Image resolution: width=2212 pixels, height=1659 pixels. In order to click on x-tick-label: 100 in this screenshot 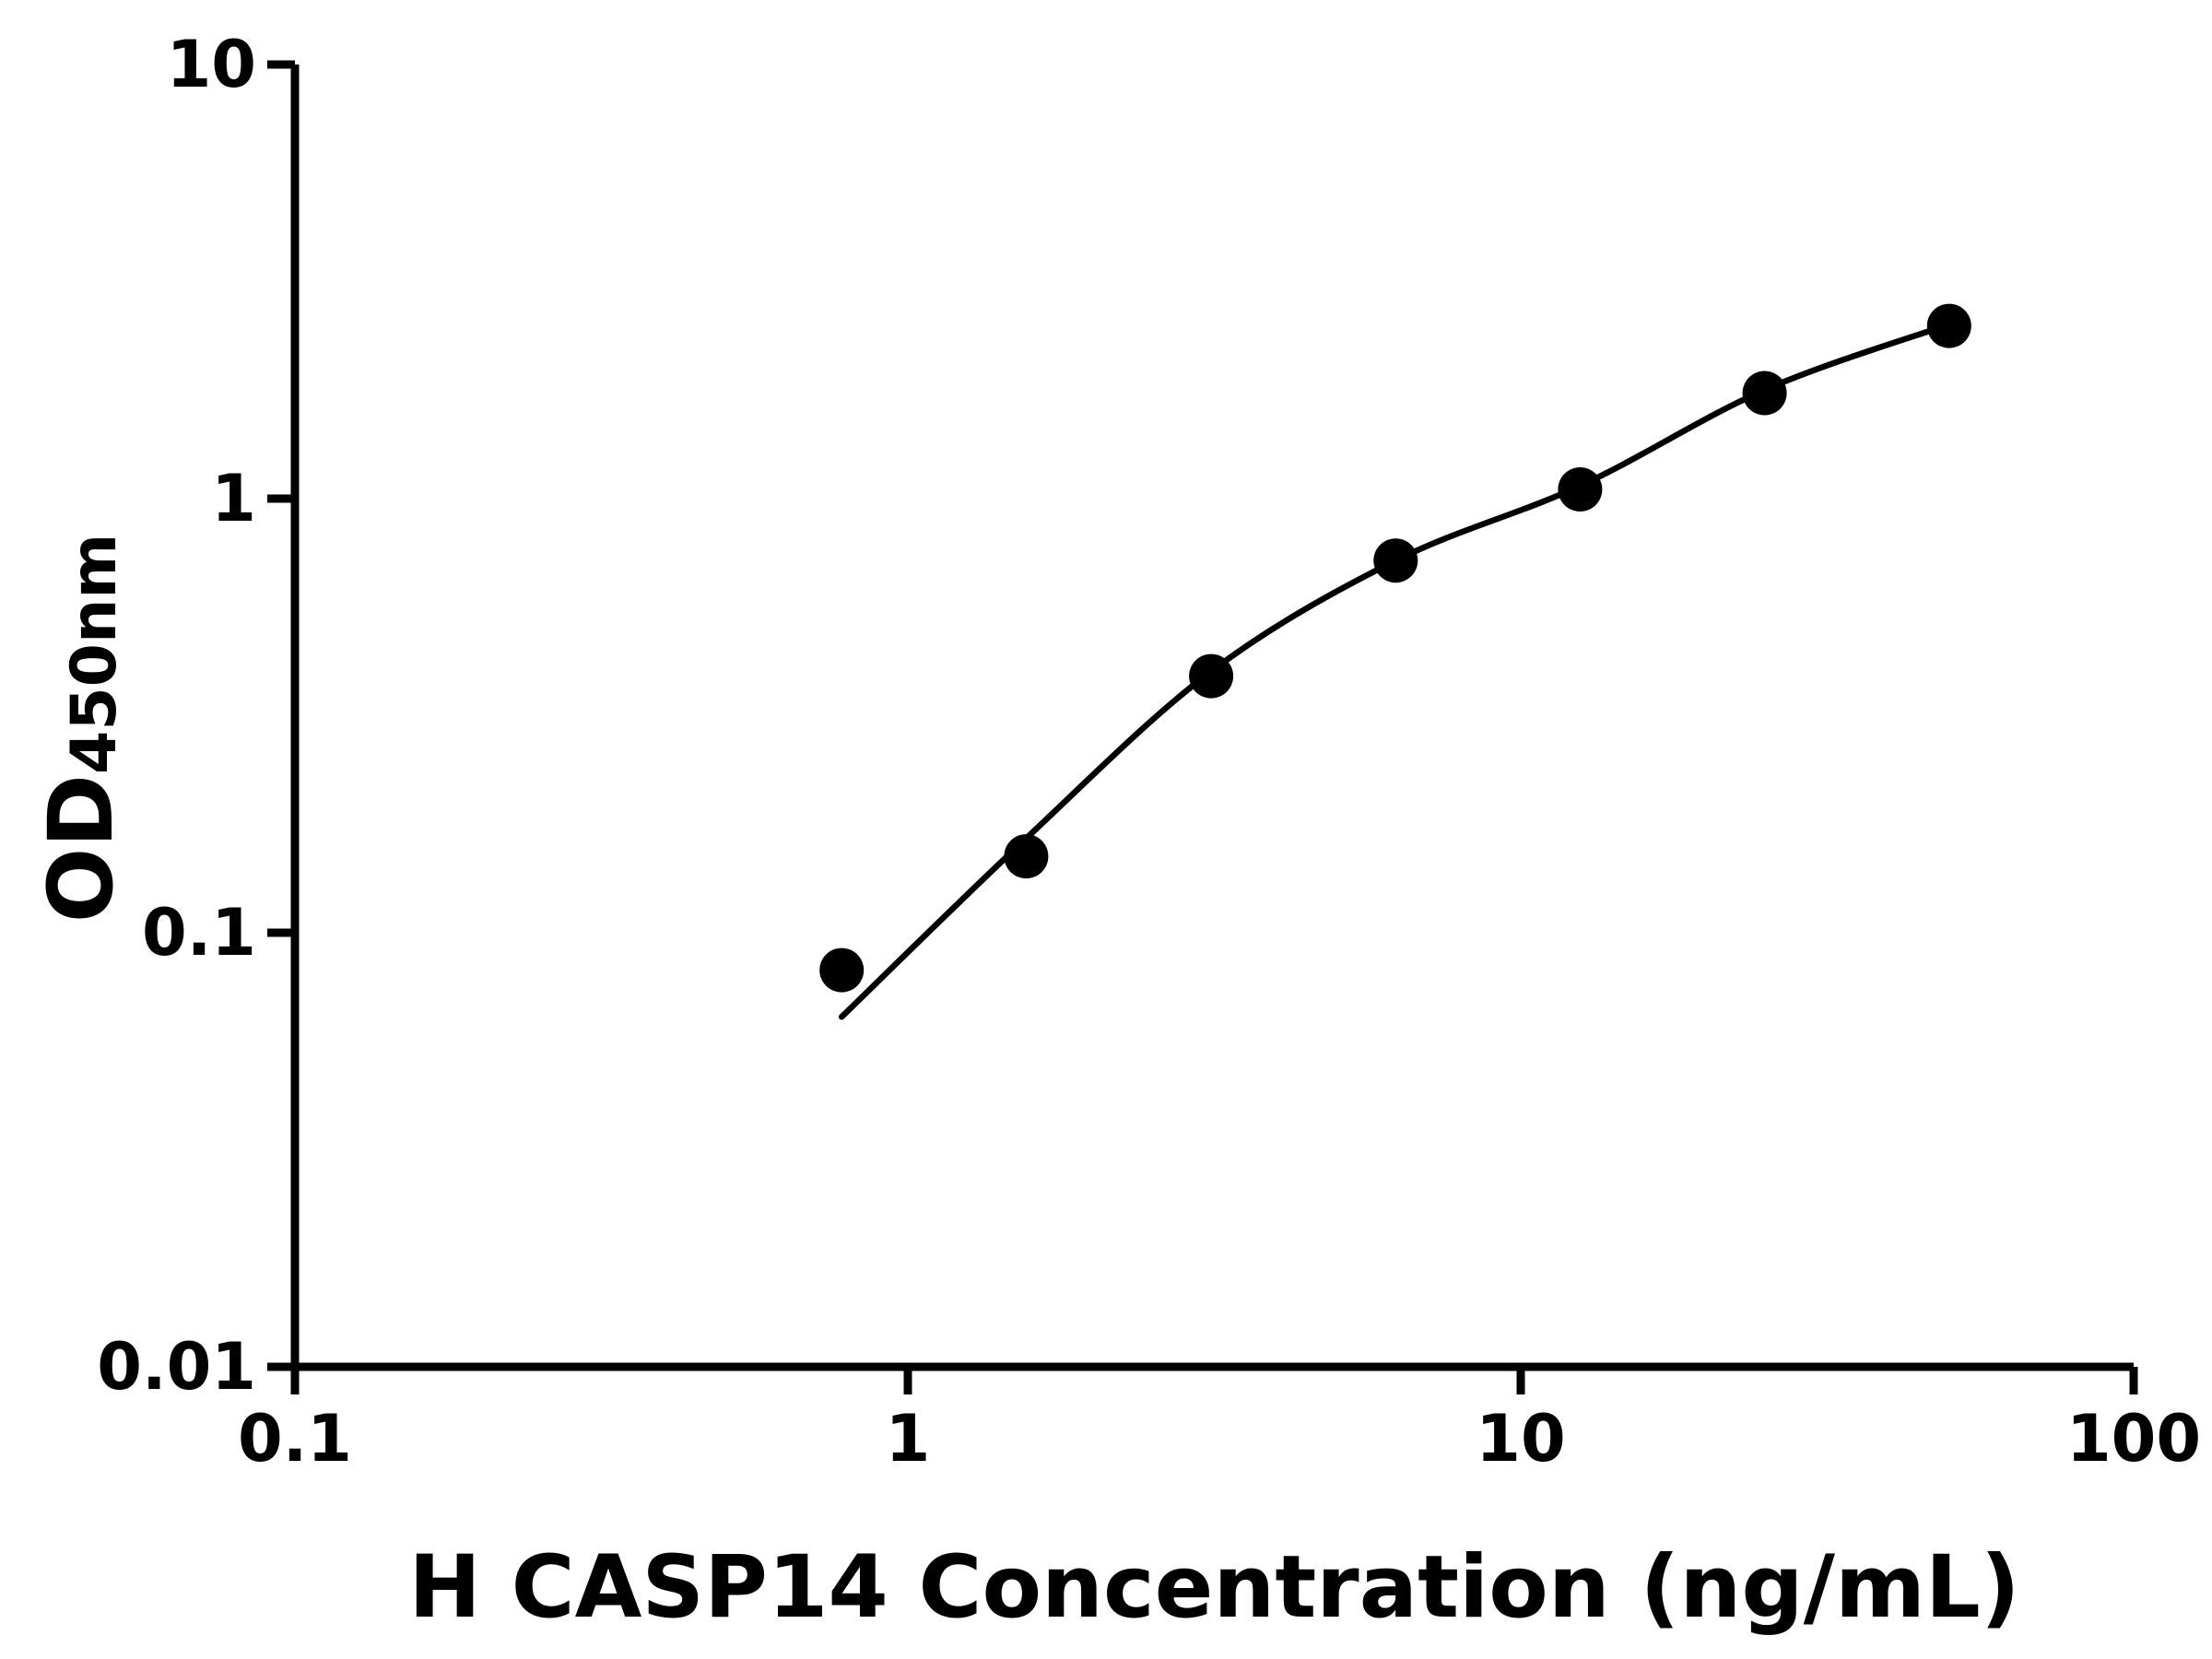, I will do `click(2133, 1439)`.